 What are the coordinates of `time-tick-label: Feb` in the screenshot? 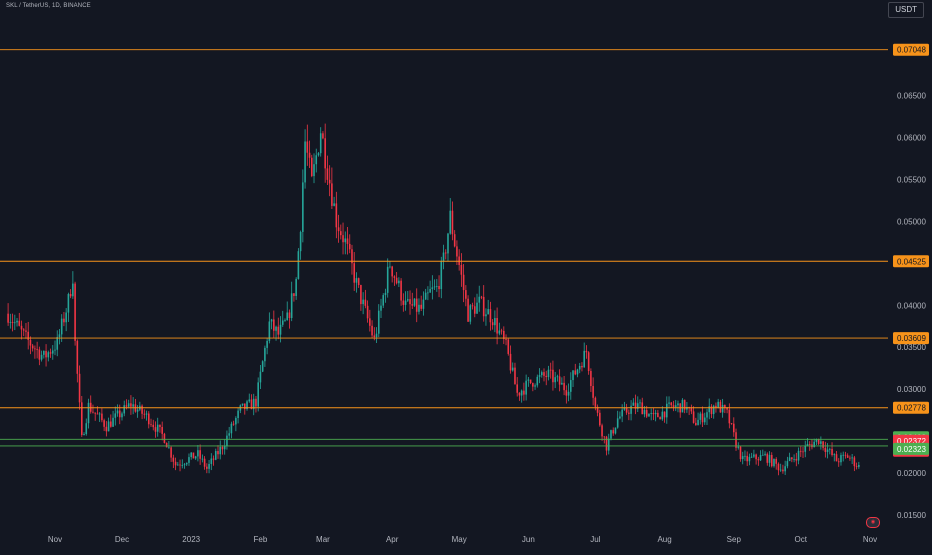 It's located at (261, 539).